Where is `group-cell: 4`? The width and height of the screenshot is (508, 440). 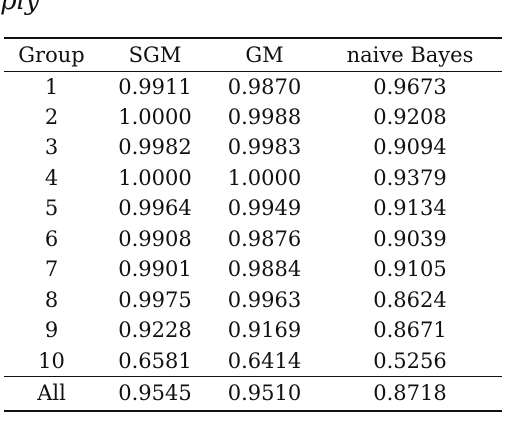 group-cell: 4 is located at coordinates (51, 177).